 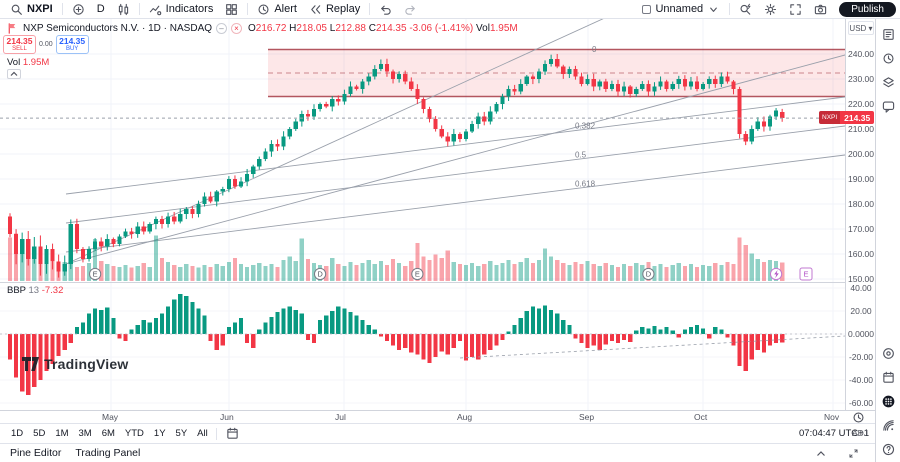 I want to click on timeframe-ytd: YTD, so click(x=134, y=433).